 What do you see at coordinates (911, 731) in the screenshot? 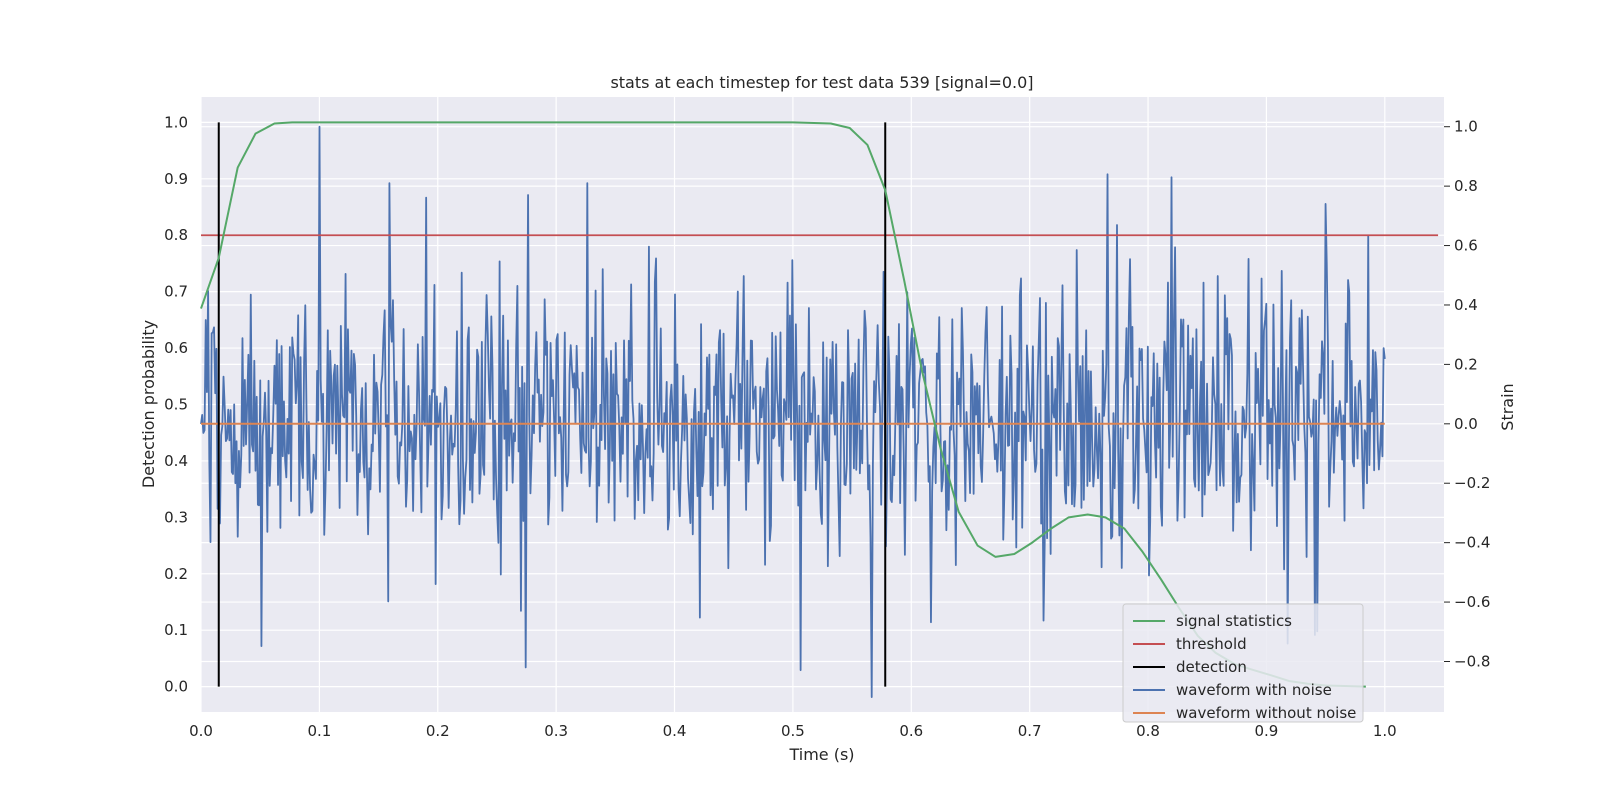
I see `x-tick-label: 0.6` at bounding box center [911, 731].